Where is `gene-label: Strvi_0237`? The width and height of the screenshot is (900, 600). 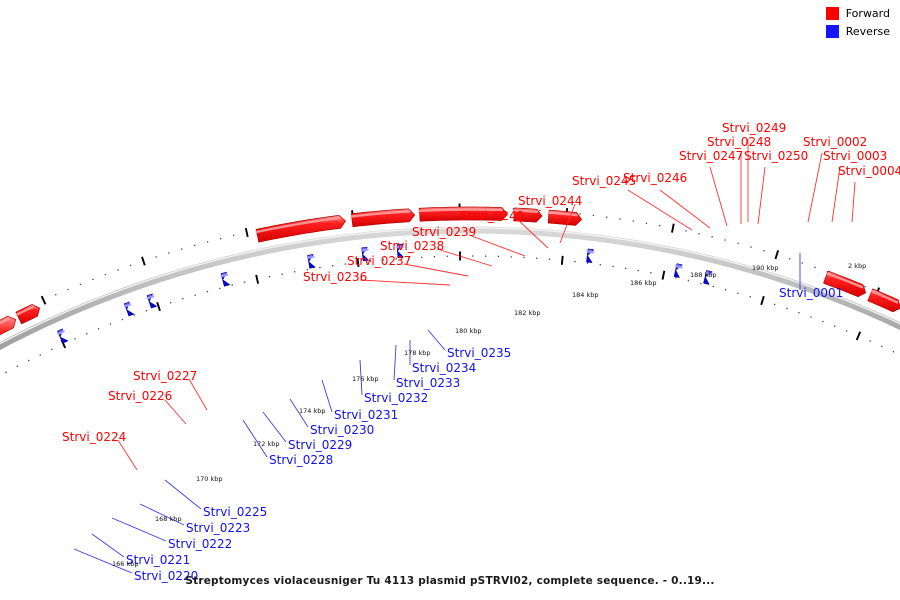 gene-label: Strvi_0237 is located at coordinates (379, 261).